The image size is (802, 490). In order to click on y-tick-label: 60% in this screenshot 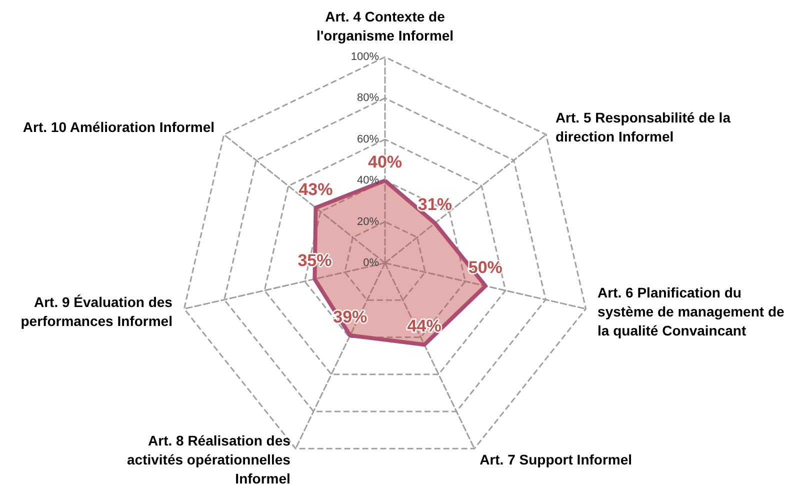, I will do `click(368, 139)`.